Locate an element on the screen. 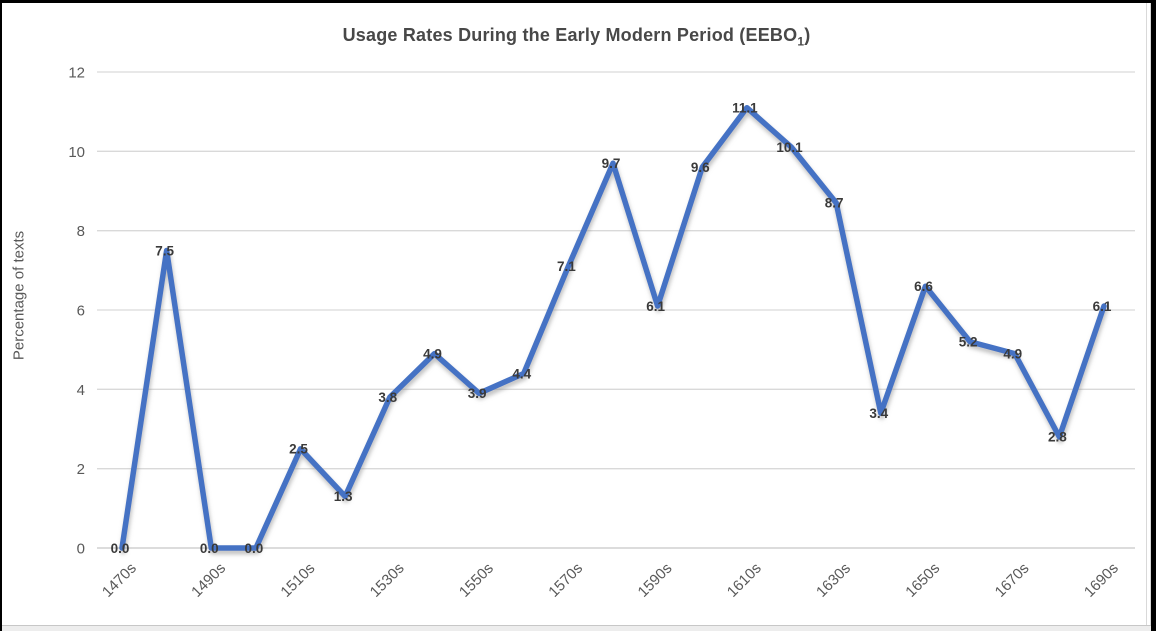 Image resolution: width=1156 pixels, height=631 pixels. y-tick-label: 6 is located at coordinates (81, 311).